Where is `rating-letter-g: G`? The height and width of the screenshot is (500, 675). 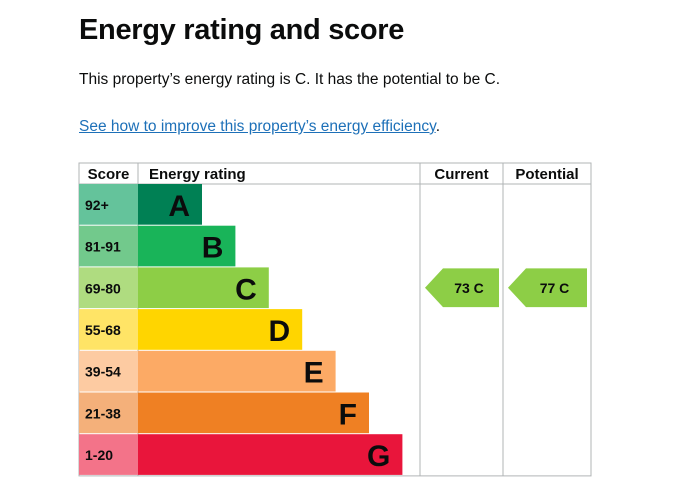 rating-letter-g: G is located at coordinates (378, 456).